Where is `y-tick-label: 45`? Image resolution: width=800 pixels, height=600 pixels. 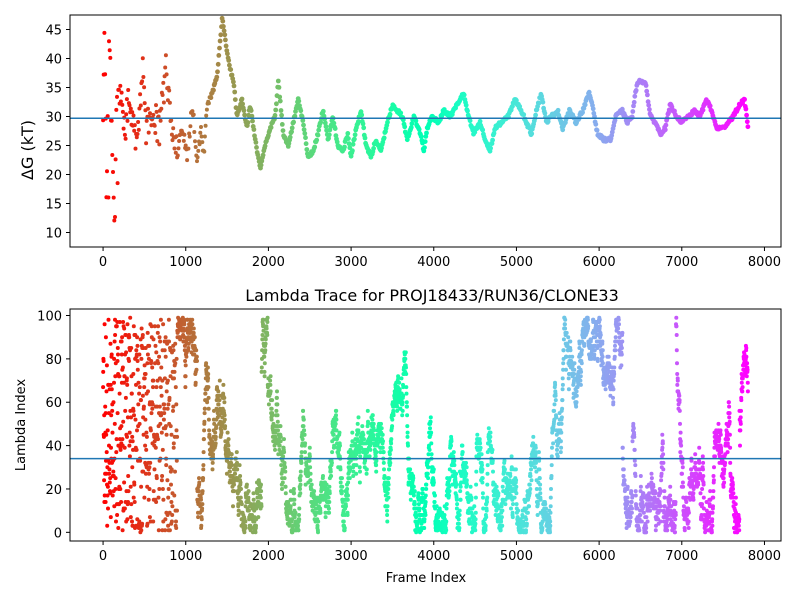
y-tick-label: 45 is located at coordinates (53, 31).